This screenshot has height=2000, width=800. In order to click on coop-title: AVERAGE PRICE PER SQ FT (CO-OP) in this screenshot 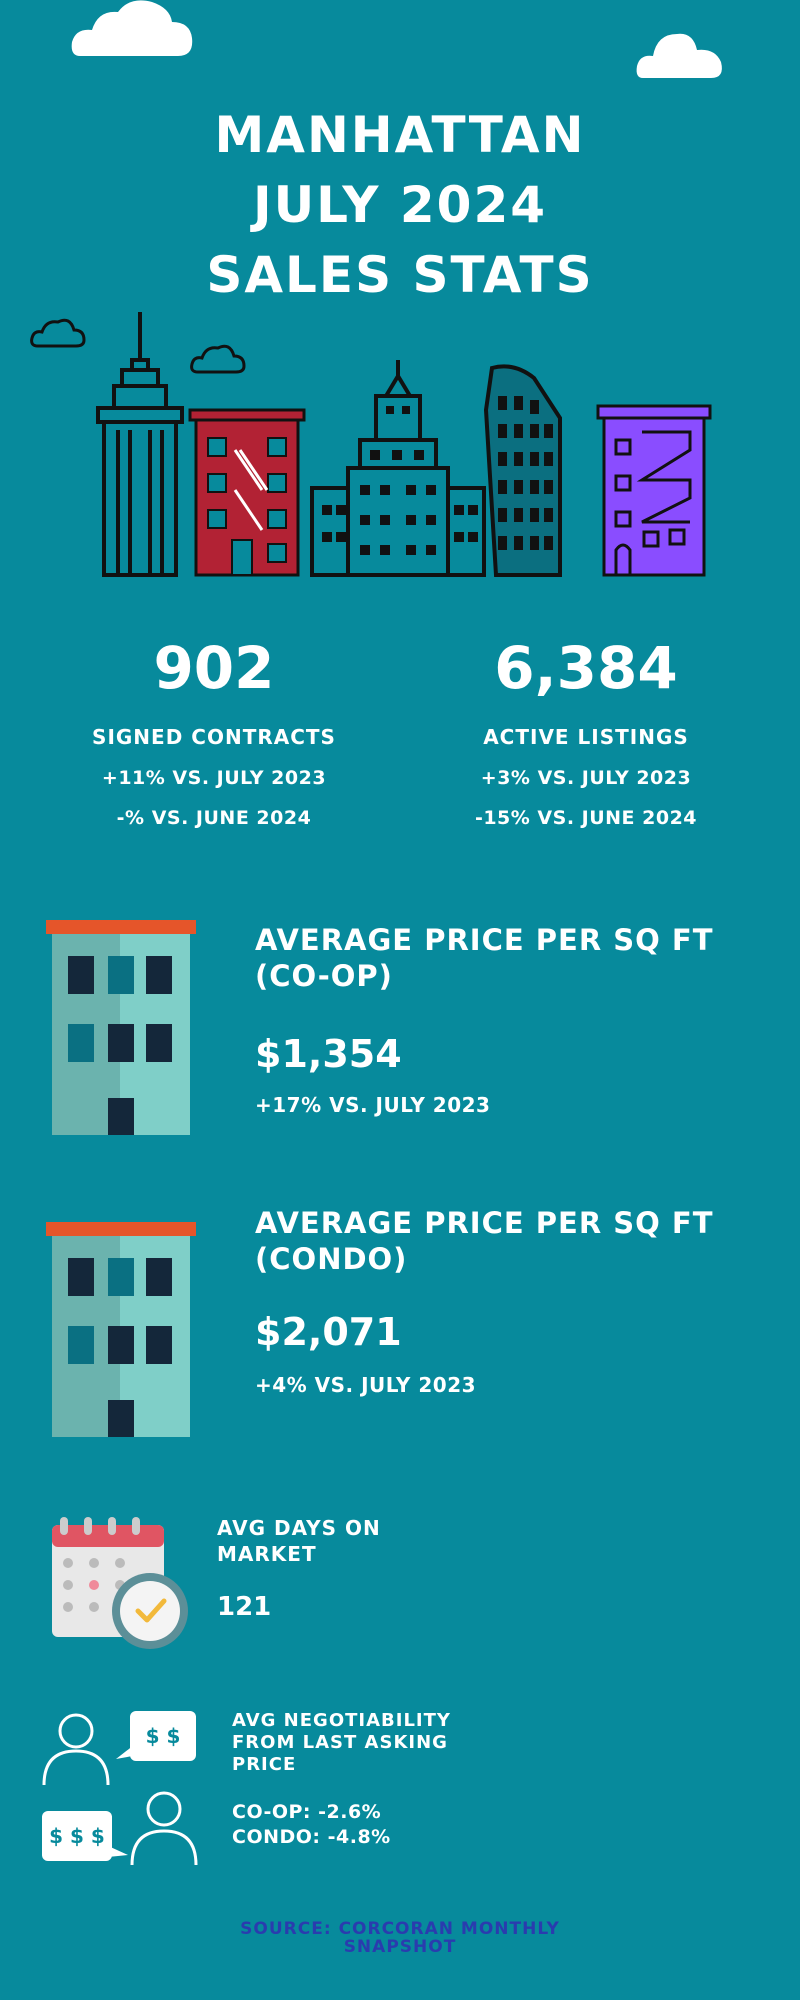, I will do `click(515, 958)`.